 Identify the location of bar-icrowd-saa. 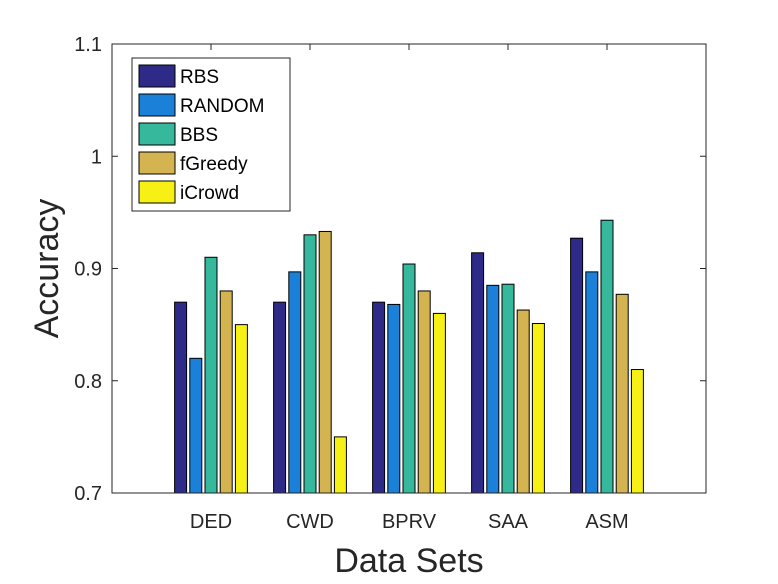
(538, 408).